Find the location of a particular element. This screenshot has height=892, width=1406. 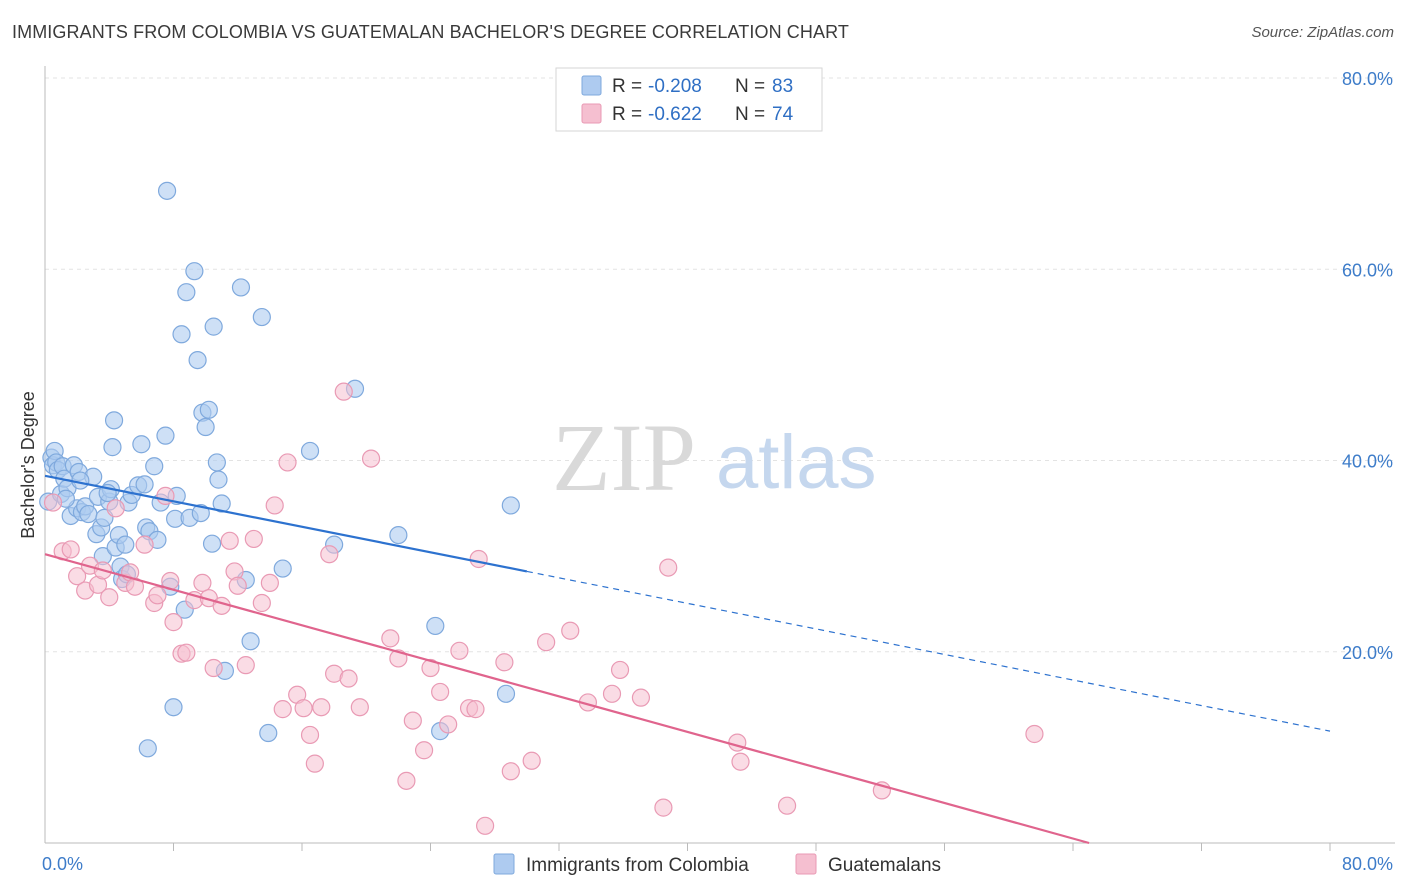

legend-r-value-guatemalans: -0.622 is located at coordinates (675, 114).